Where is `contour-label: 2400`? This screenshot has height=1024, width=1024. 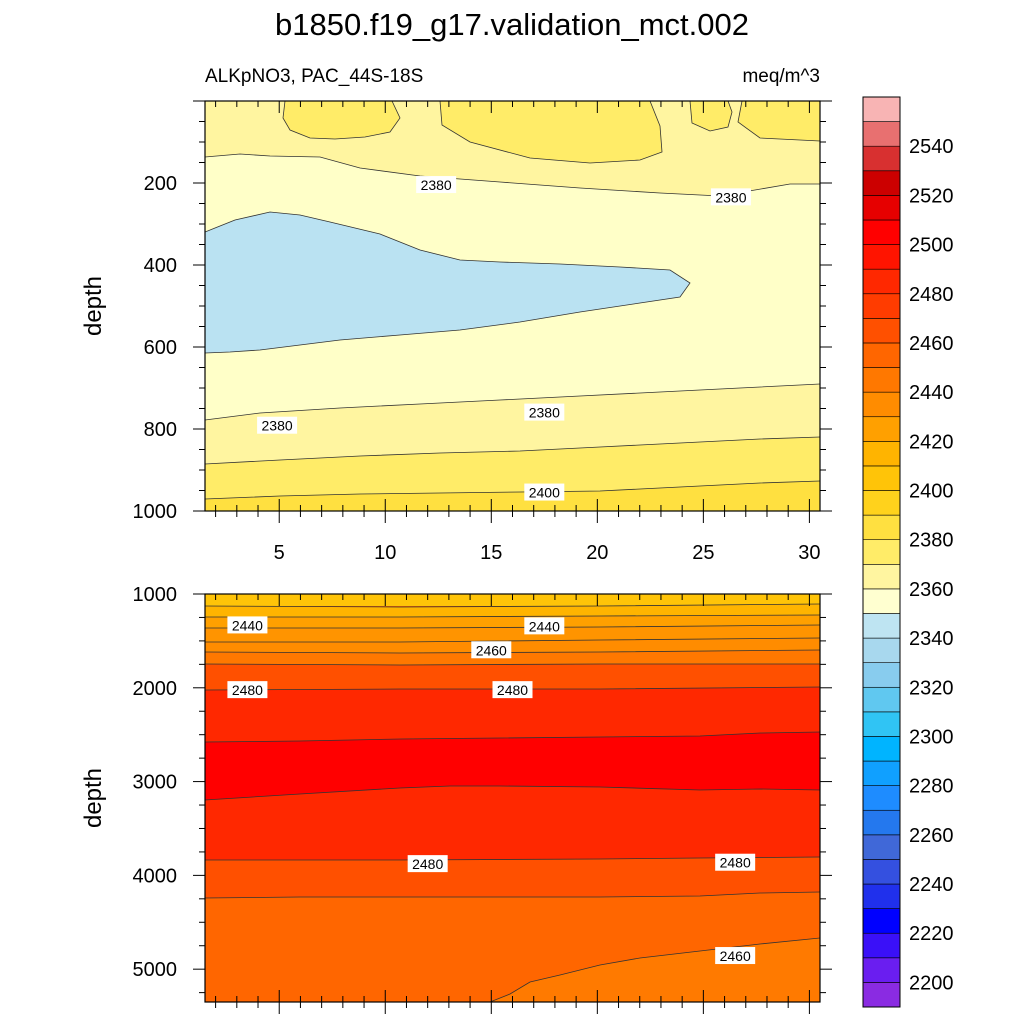
contour-label: 2400 is located at coordinates (544, 492).